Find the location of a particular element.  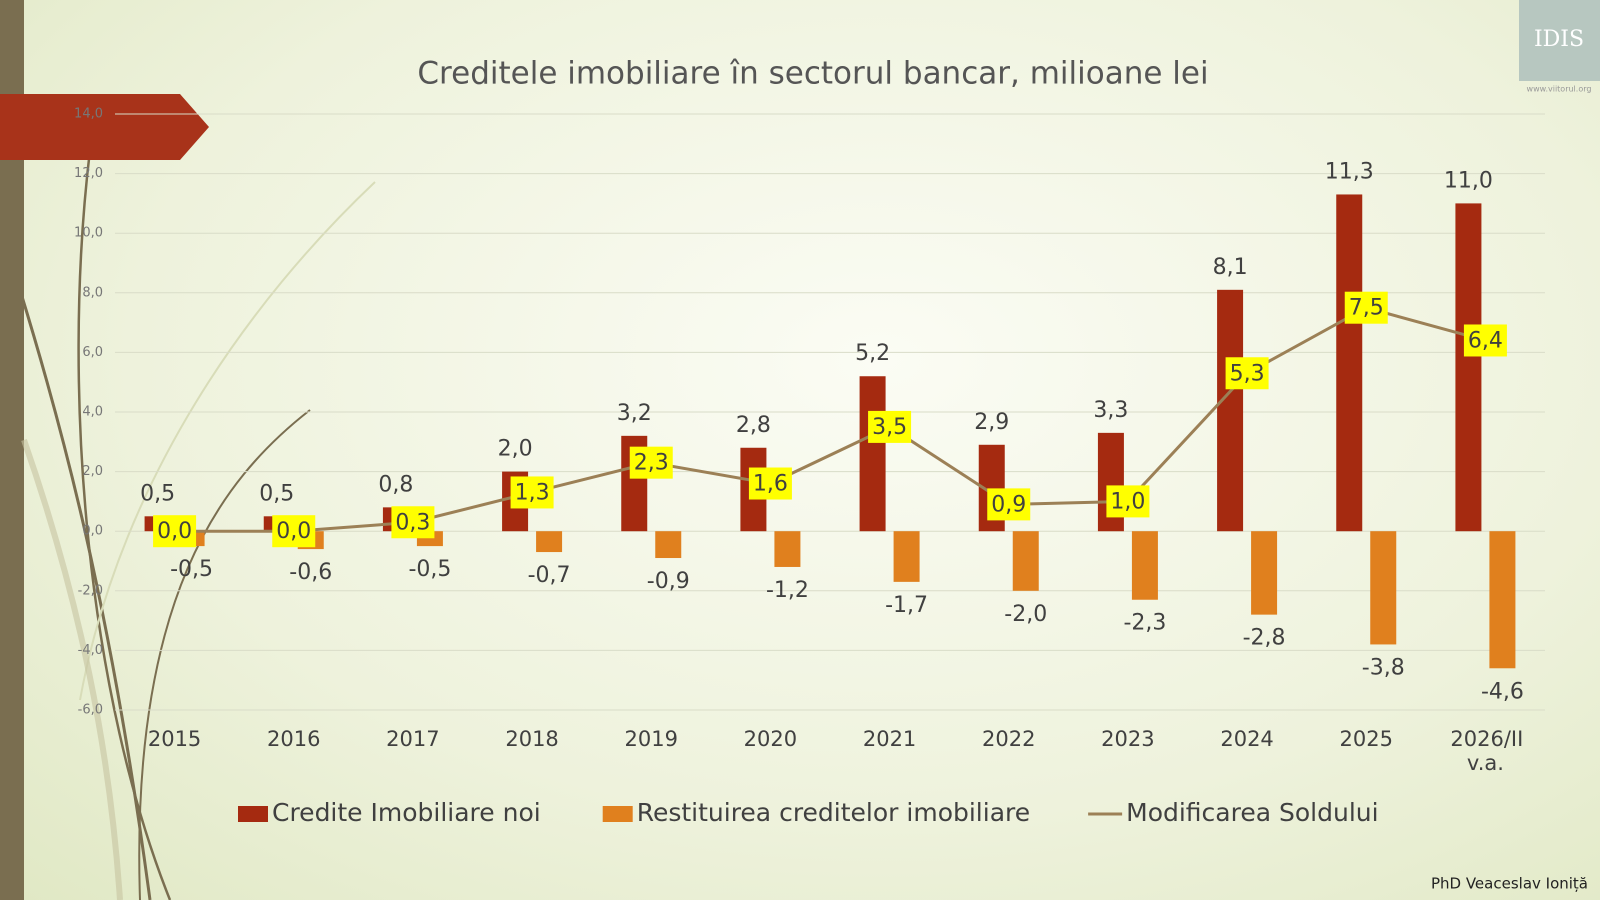

data-label: -3,8 is located at coordinates (1383, 667).